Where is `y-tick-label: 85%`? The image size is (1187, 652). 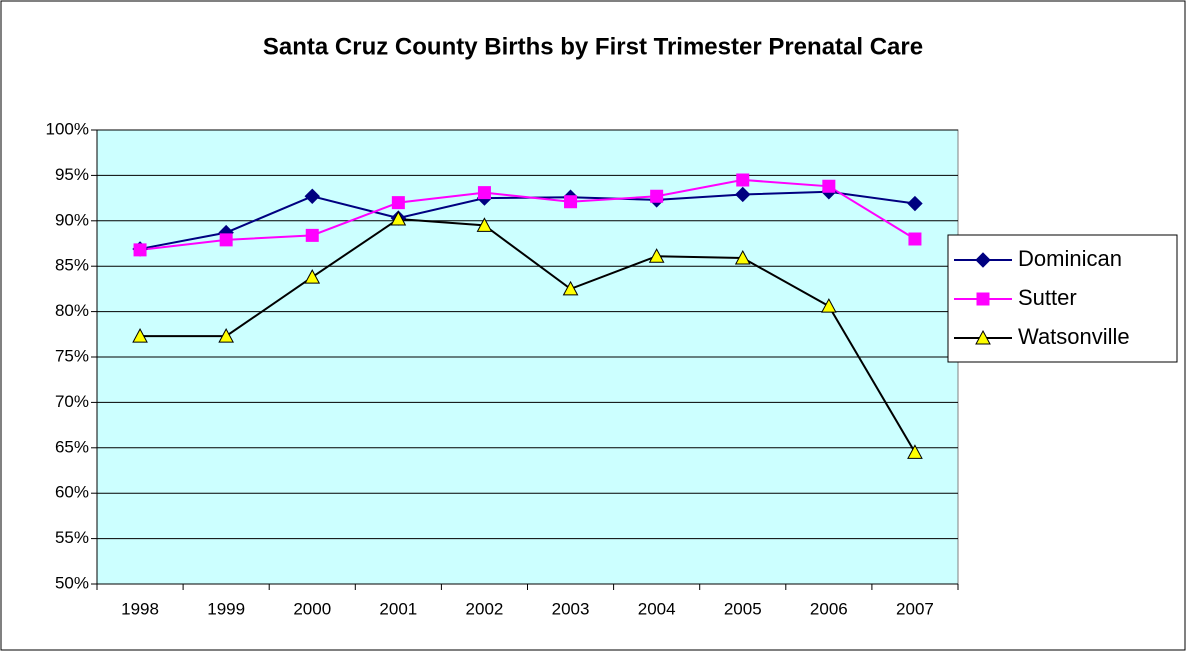 y-tick-label: 85% is located at coordinates (72, 265).